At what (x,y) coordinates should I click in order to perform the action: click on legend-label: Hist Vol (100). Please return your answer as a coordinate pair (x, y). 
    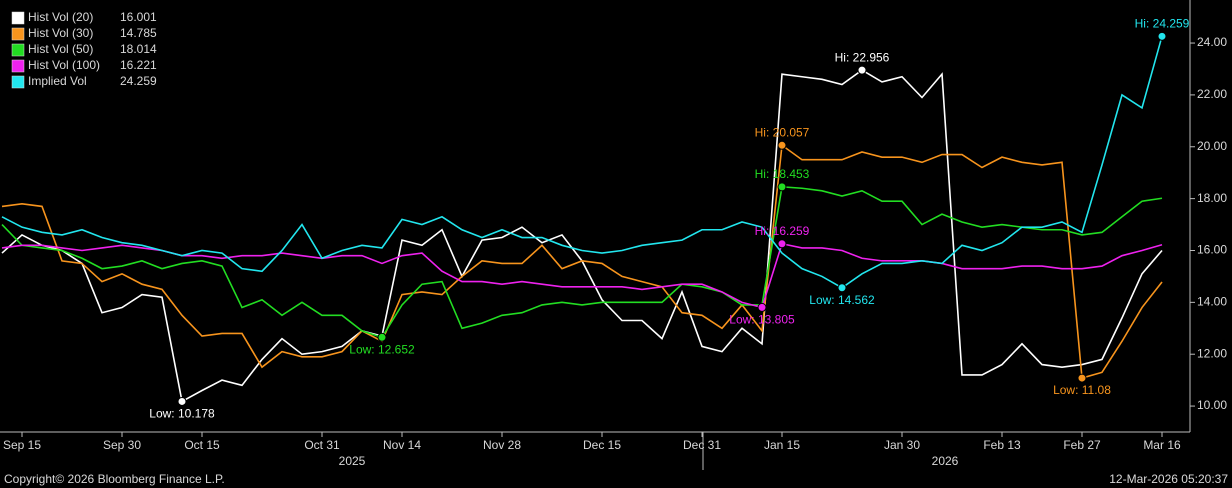
    Looking at the image, I should click on (64, 65).